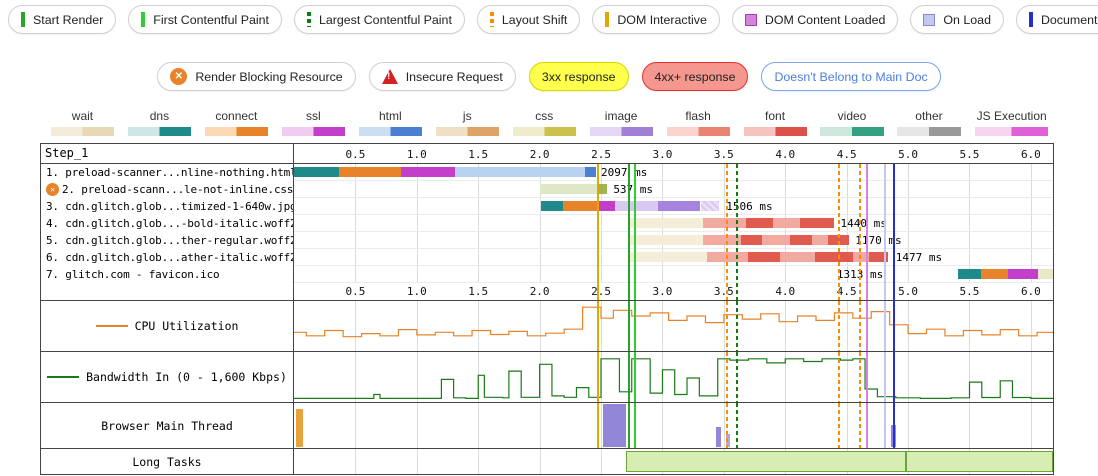  I want to click on document-complete-marker, so click(894, 223).